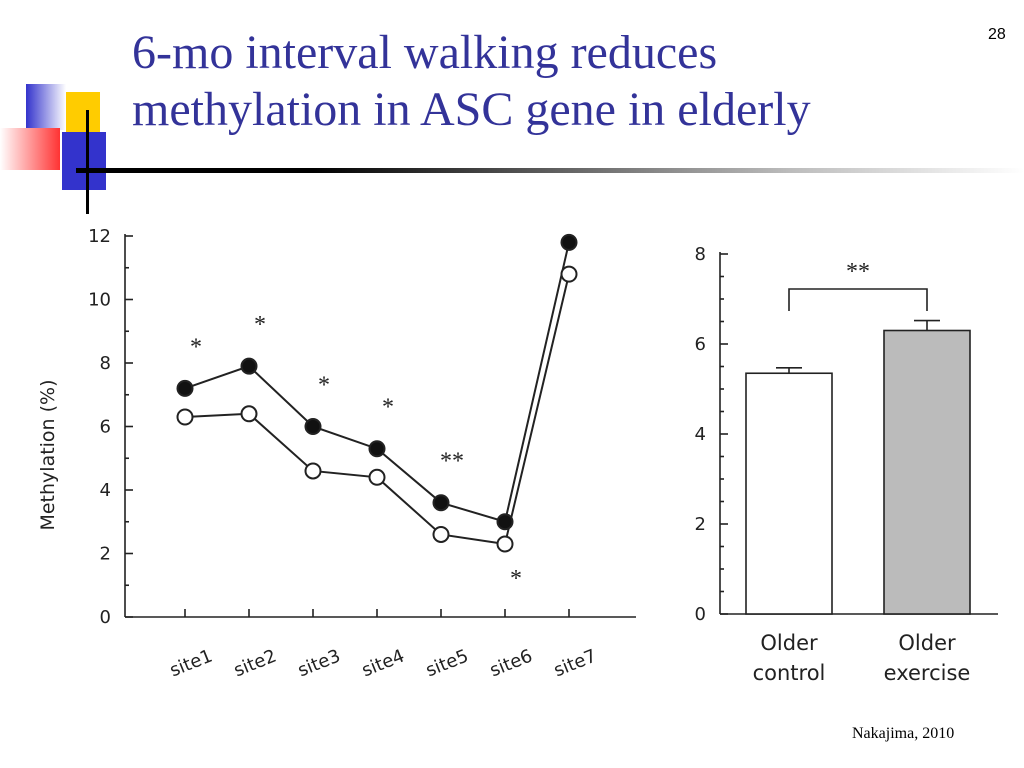 The height and width of the screenshot is (768, 1024). I want to click on title-line-2: methylation in ASC gene in elderly, so click(471, 109).